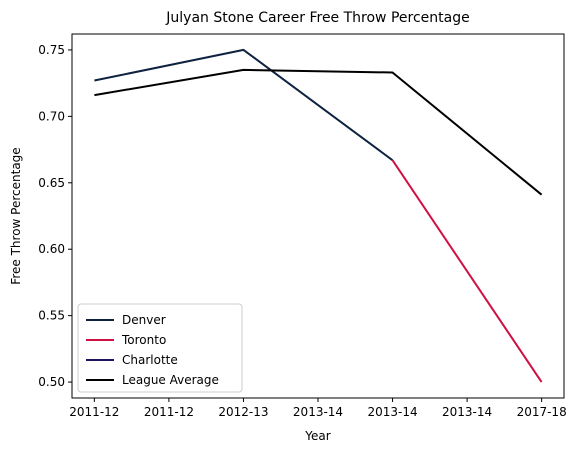 This screenshot has height=453, width=582. Describe the element at coordinates (51, 116) in the screenshot. I see `y-tick-label: 0.70` at that location.